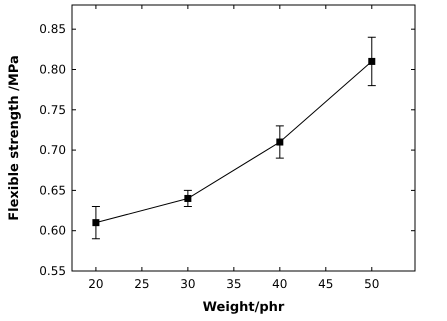  Describe the element at coordinates (280, 284) in the screenshot. I see `x-tick-label: 40` at that location.